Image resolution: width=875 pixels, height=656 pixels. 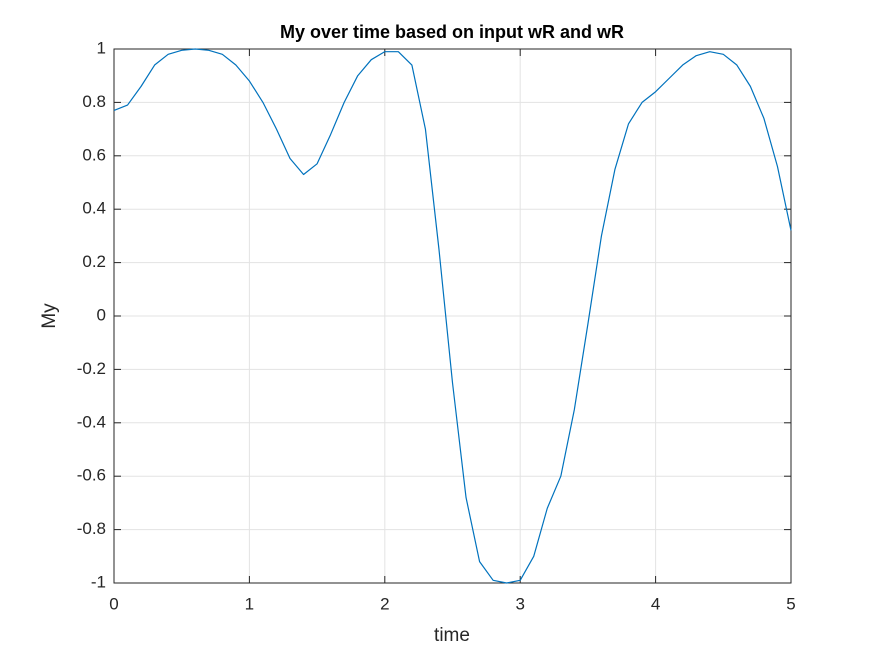 What do you see at coordinates (94, 154) in the screenshot?
I see `y-tick-label: 0.6` at bounding box center [94, 154].